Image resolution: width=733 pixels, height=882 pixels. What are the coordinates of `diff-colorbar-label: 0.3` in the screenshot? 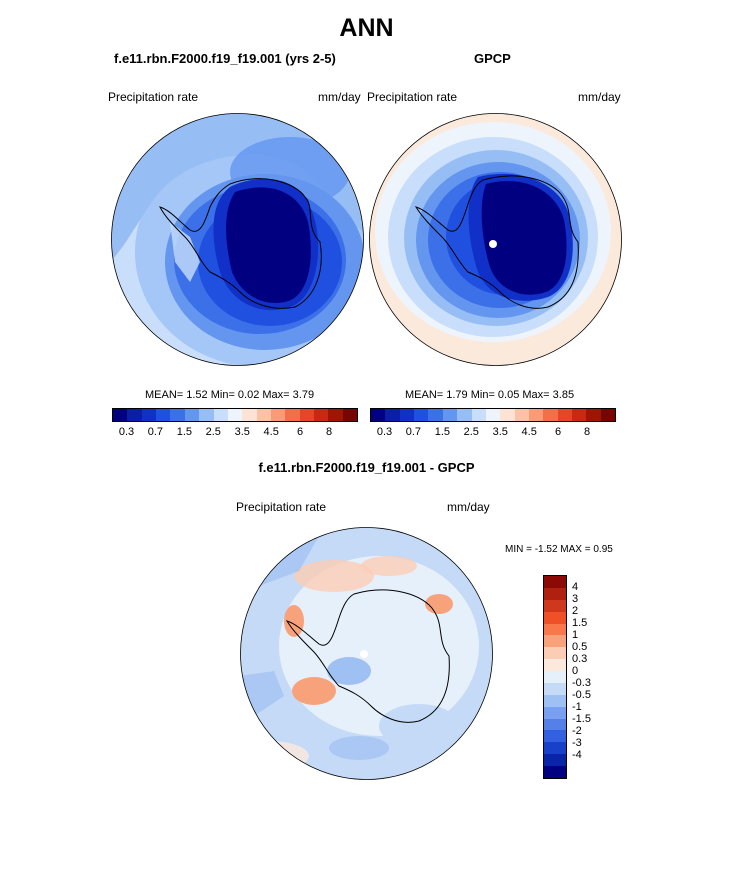 It's located at (580, 659).